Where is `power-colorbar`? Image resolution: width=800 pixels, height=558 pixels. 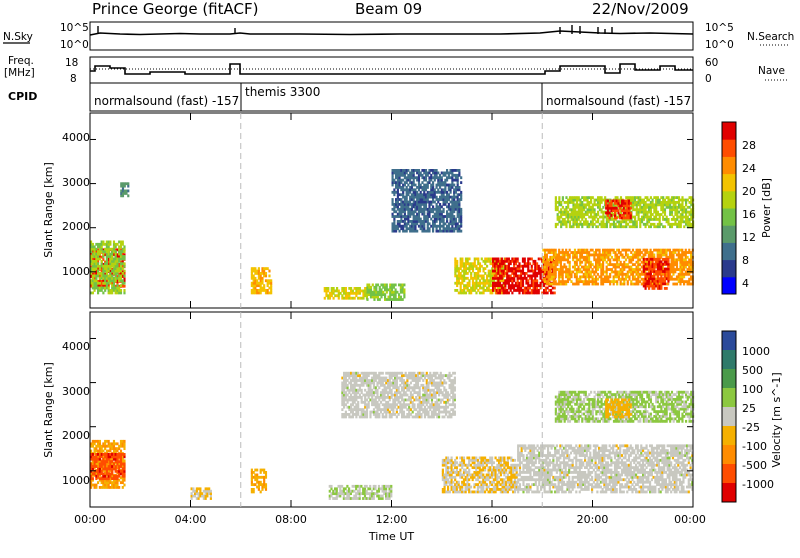 power-colorbar is located at coordinates (729, 208).